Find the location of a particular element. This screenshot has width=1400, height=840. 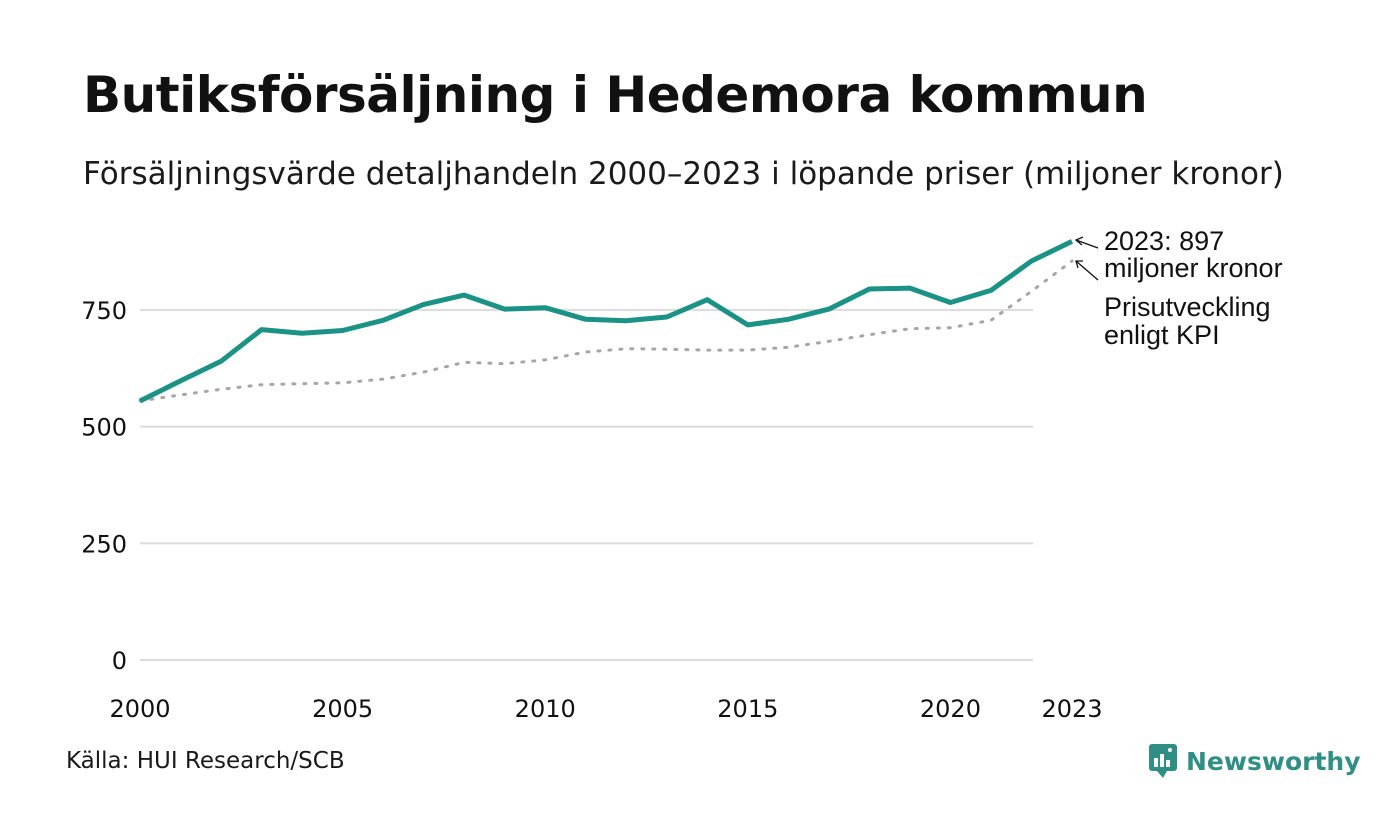

last-value-arrowhead is located at coordinates (1079, 241).